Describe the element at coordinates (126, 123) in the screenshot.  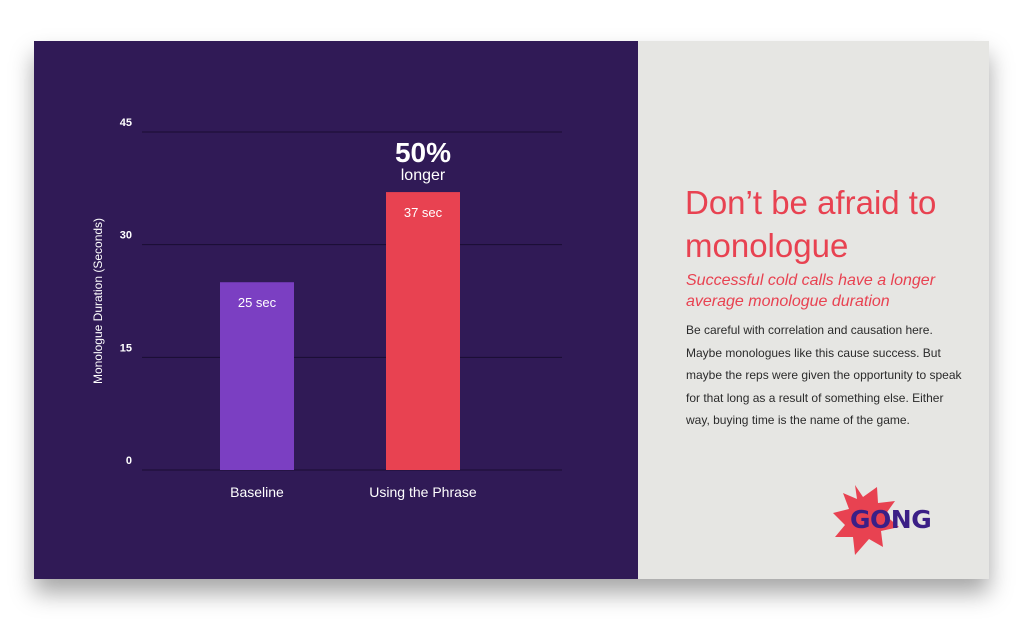
I see `y-tick-label: 45` at that location.